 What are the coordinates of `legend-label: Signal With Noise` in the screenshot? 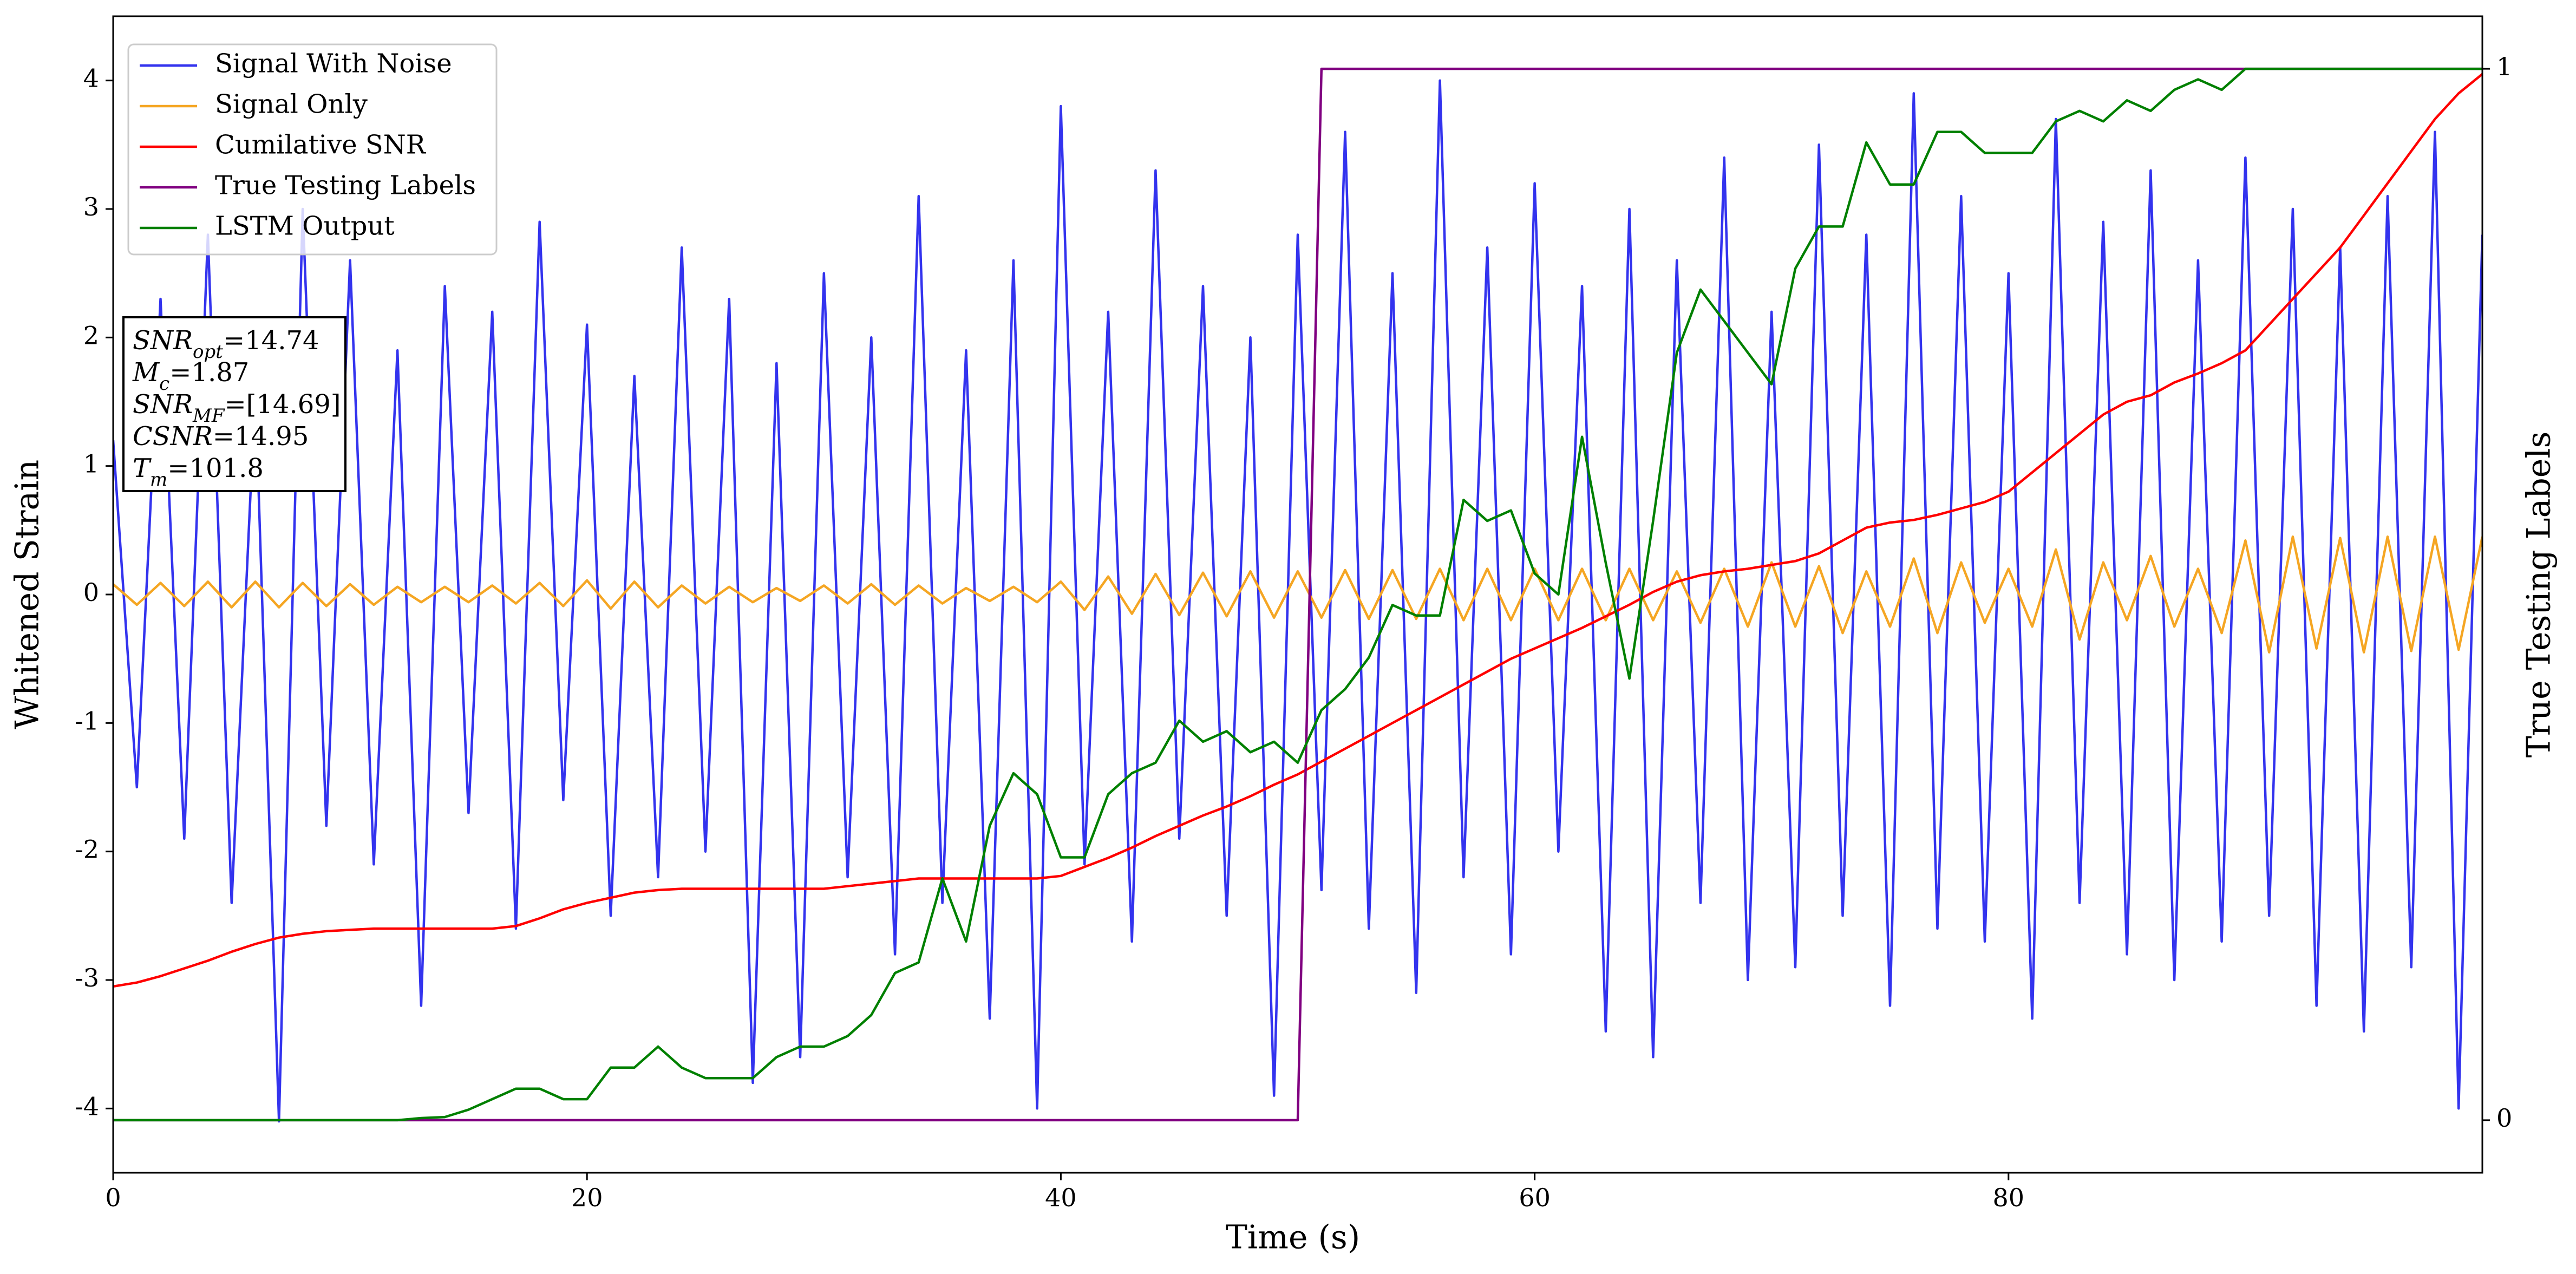 It's located at (333, 64).